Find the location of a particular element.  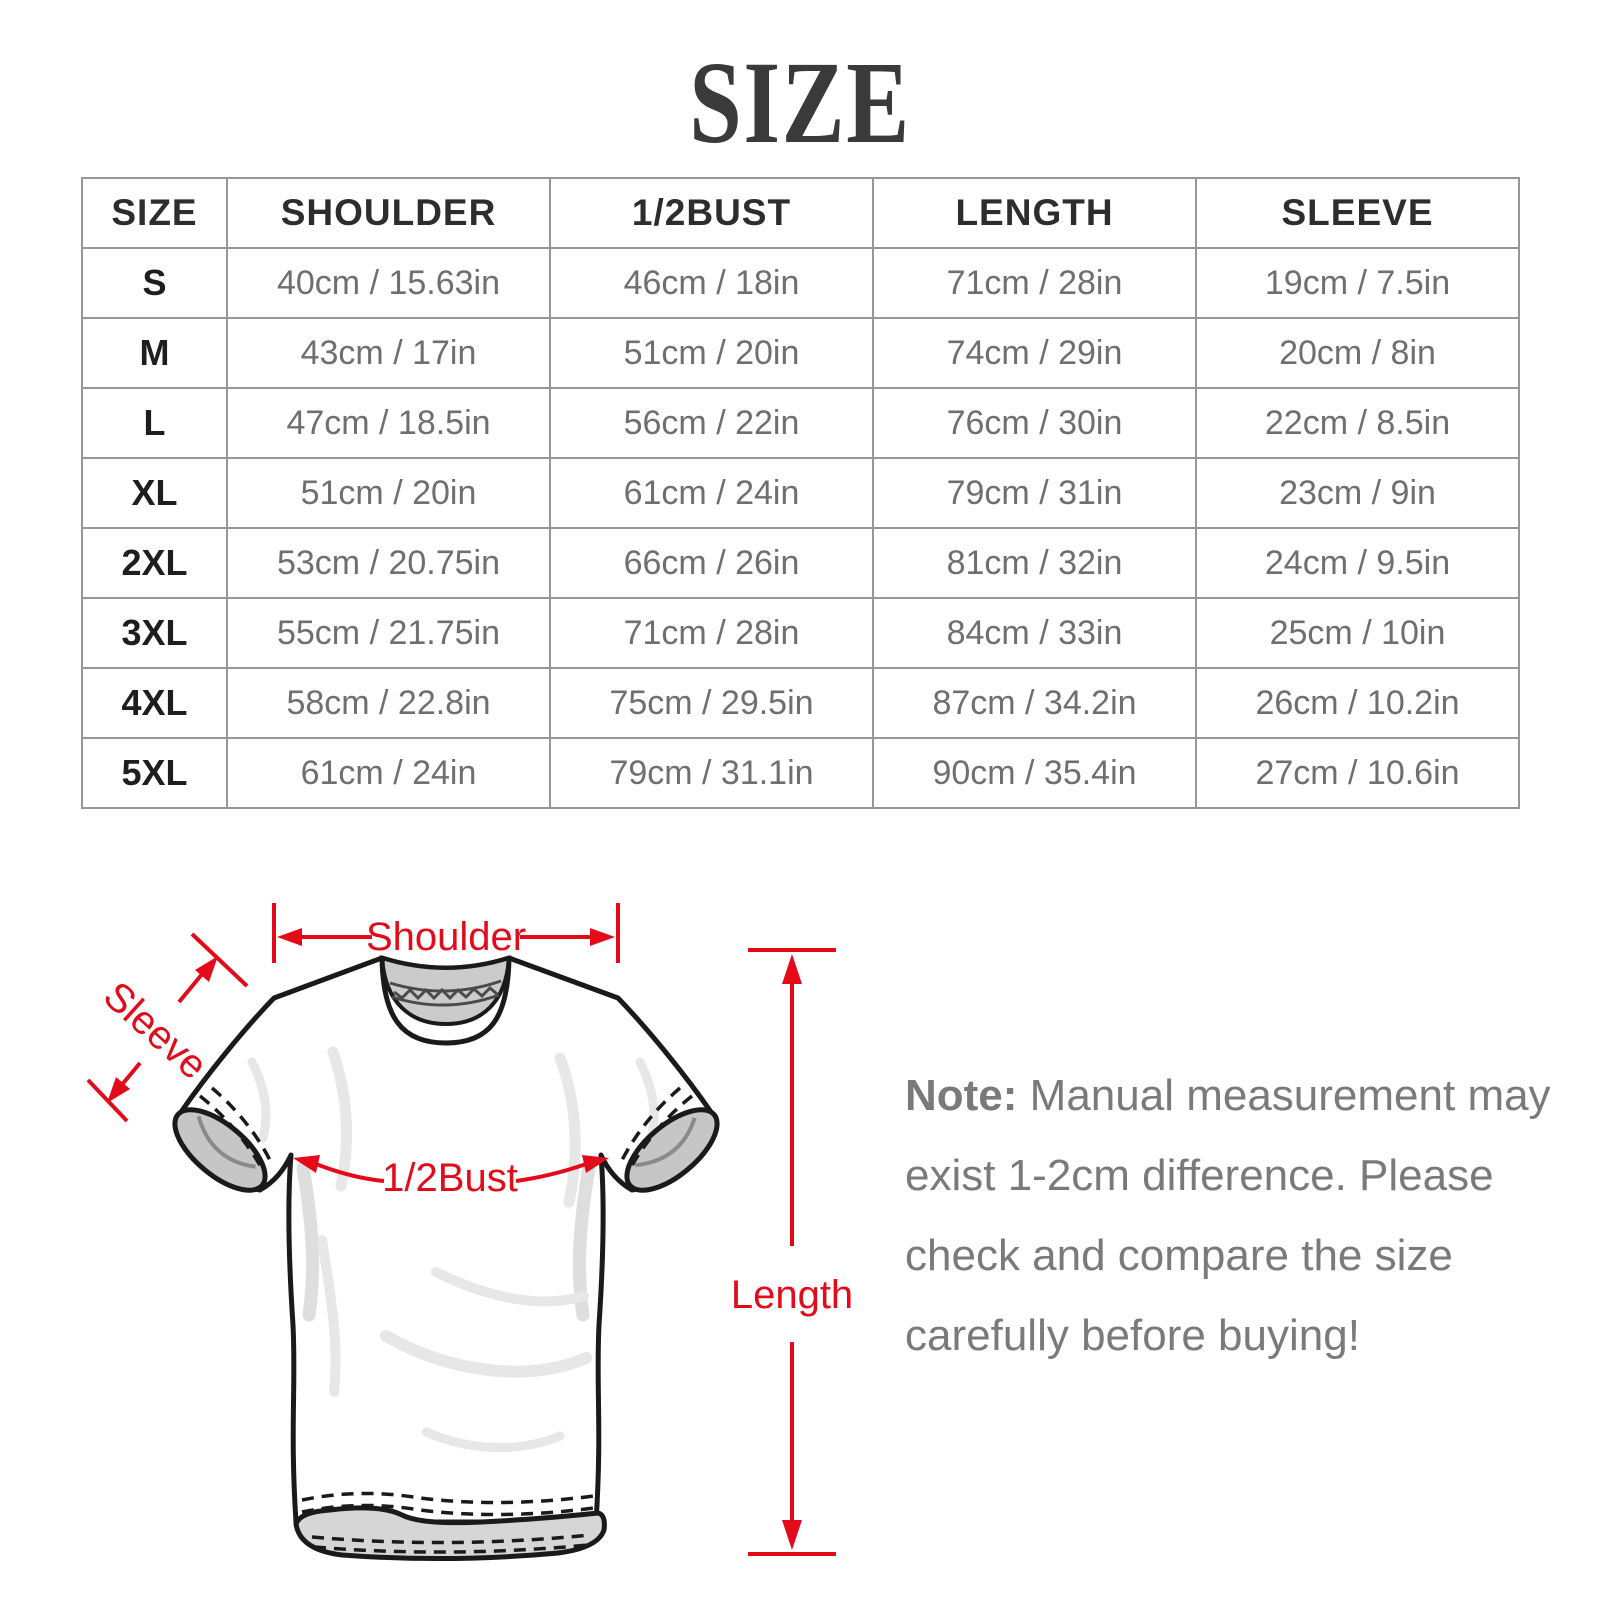

header-length: LENGTH is located at coordinates (1034, 213).